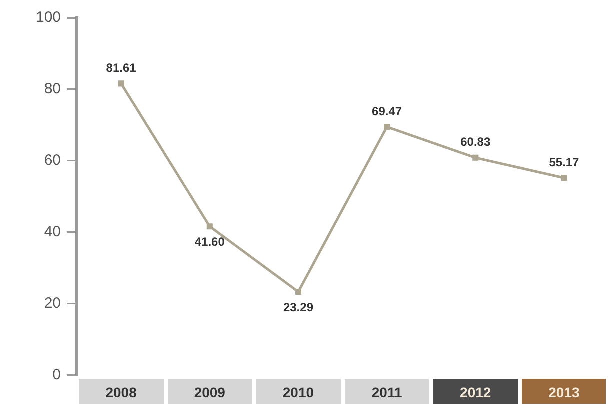 This screenshot has width=615, height=418. What do you see at coordinates (298, 392) in the screenshot?
I see `x-tick-label: 2010` at bounding box center [298, 392].